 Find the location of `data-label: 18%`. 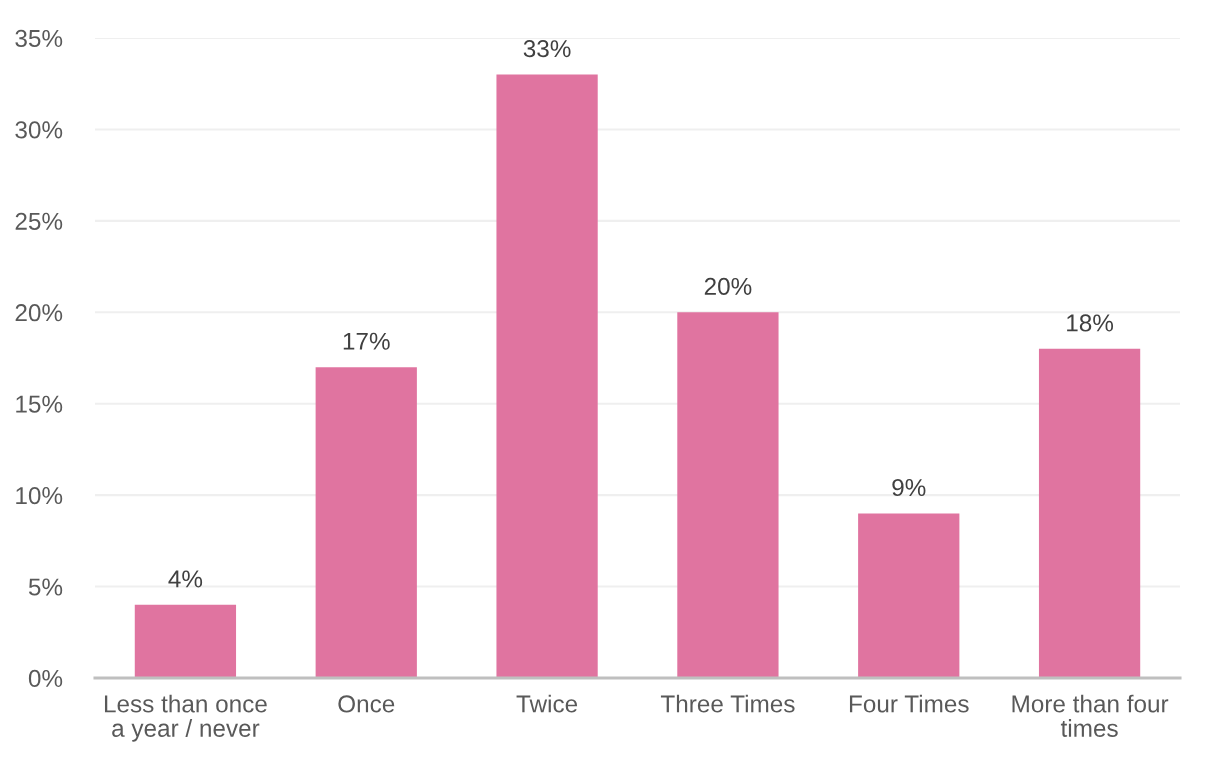

data-label: 18% is located at coordinates (1090, 323).